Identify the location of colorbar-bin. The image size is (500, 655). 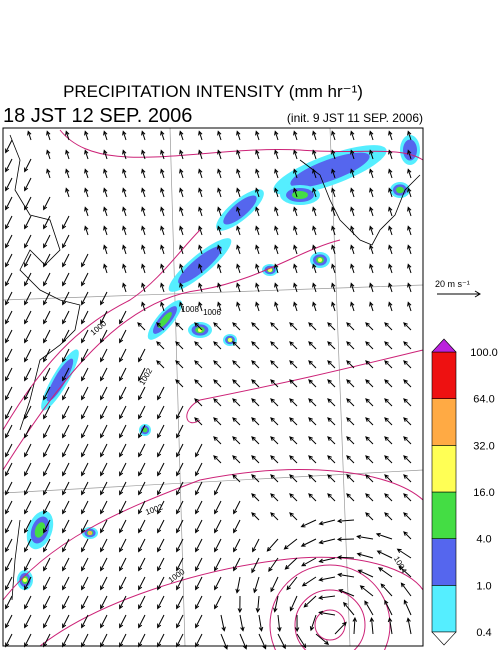
(444, 375).